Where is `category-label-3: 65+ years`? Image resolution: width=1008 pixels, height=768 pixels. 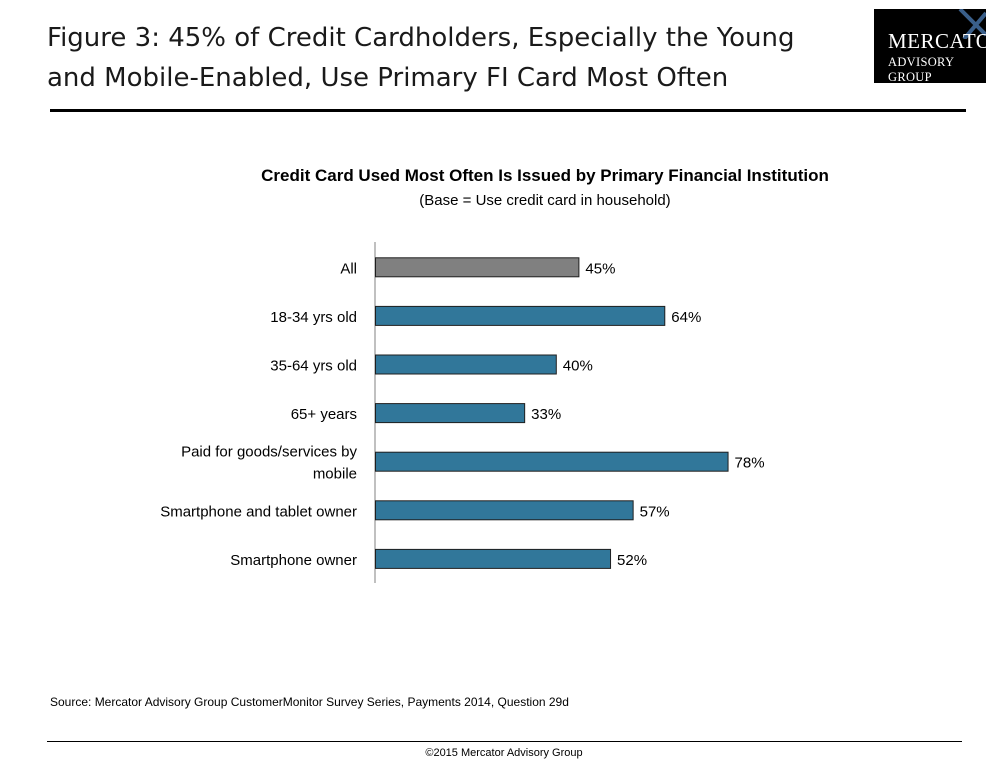
category-label-3: 65+ years is located at coordinates (324, 414).